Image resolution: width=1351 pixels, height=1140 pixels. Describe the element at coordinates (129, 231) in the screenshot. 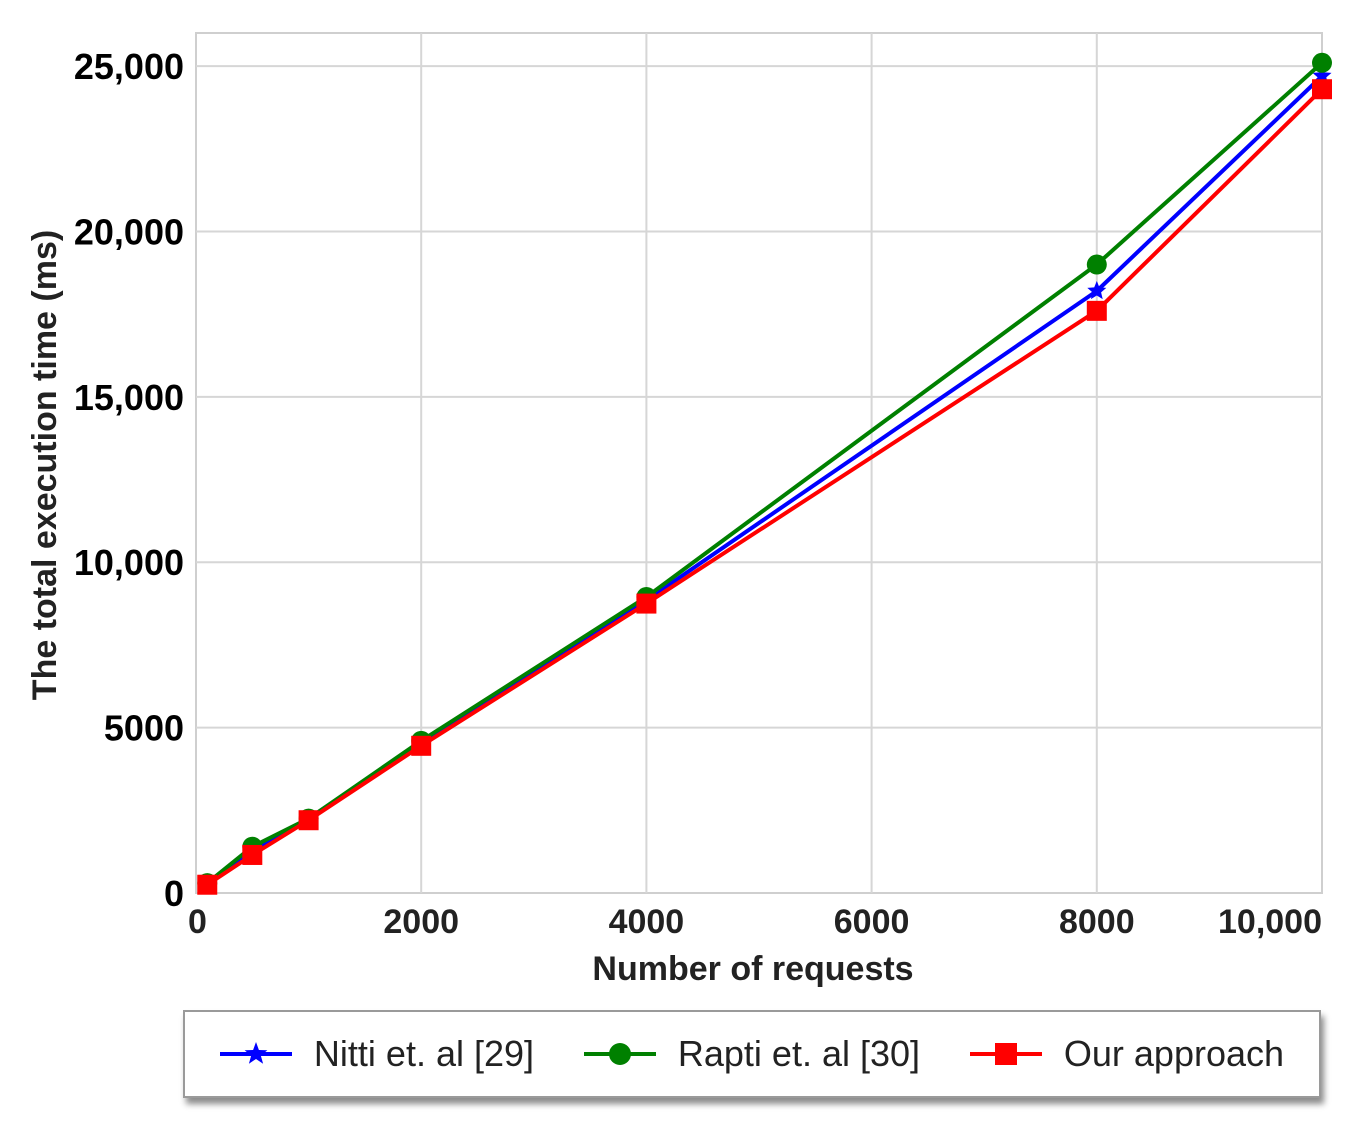

I see `y-tick-label: 20,000` at that location.